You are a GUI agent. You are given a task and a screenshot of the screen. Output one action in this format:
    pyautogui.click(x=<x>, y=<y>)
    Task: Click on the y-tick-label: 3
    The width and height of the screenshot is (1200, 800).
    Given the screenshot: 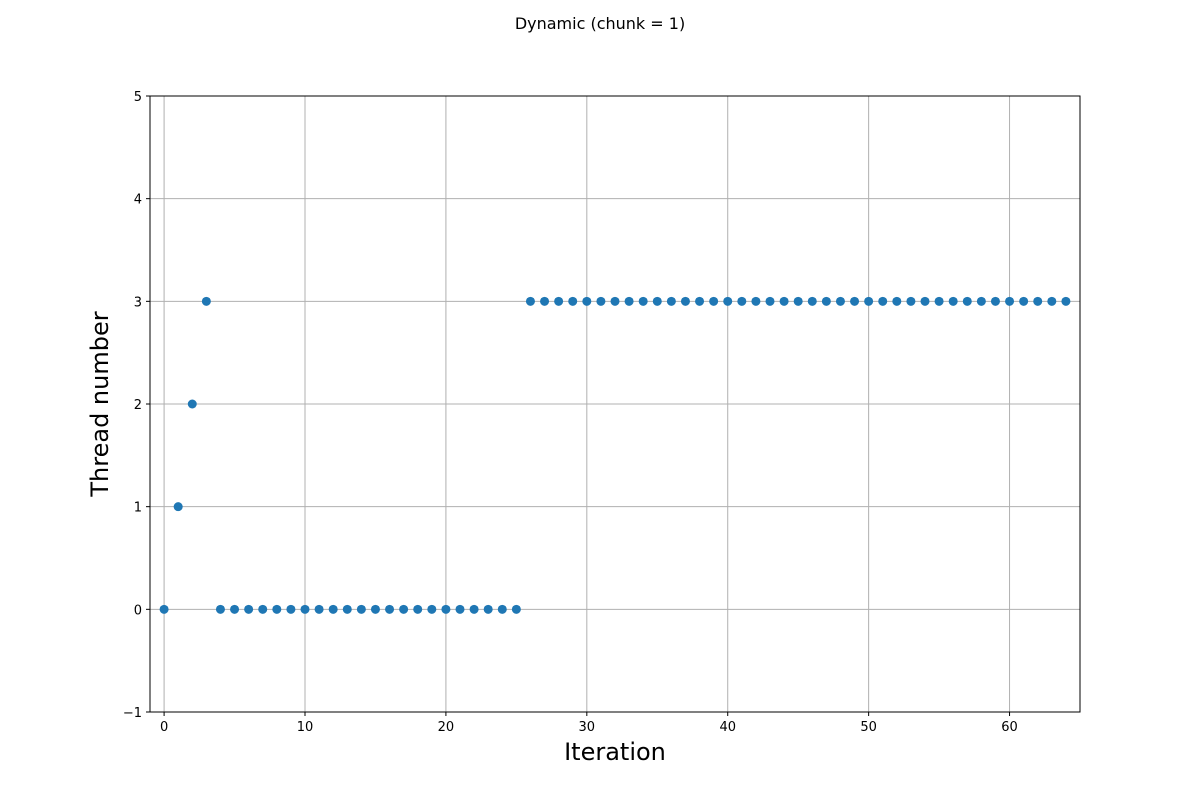 What is the action you would take?
    pyautogui.click(x=138, y=302)
    